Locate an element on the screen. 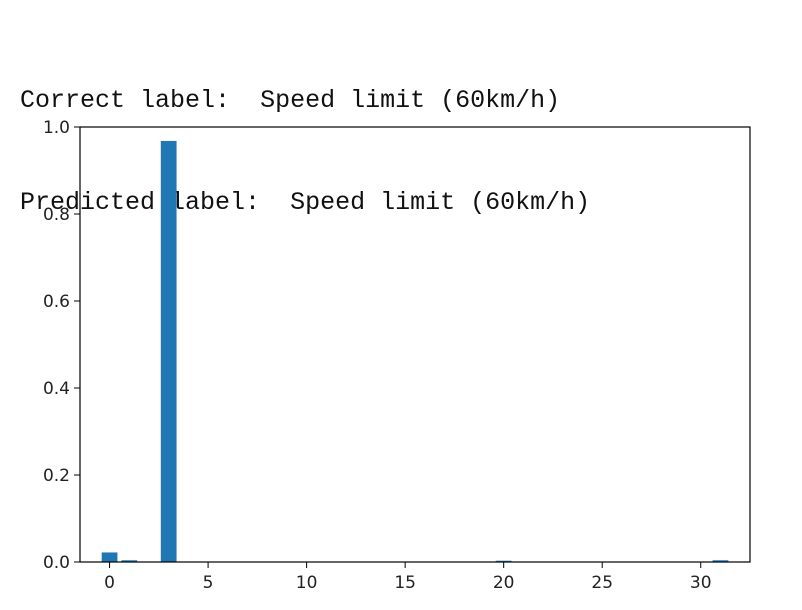 The height and width of the screenshot is (610, 802). x-tick-label: 25 is located at coordinates (602, 583).